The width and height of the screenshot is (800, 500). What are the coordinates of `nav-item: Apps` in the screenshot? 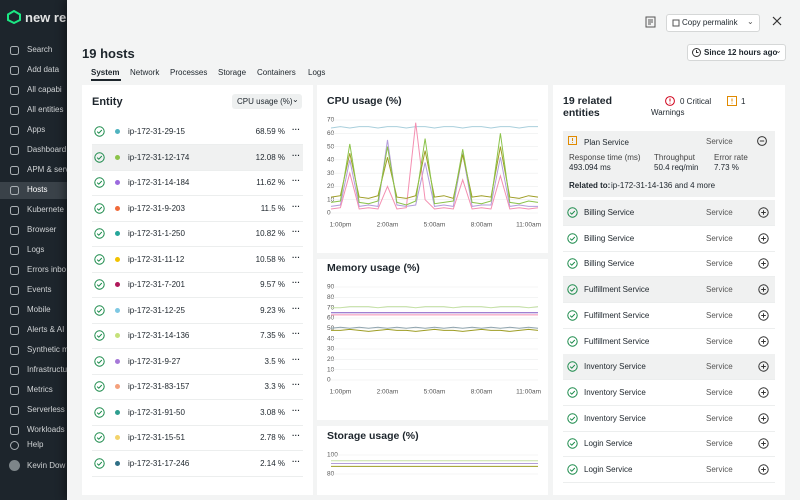 It's located at (36, 129).